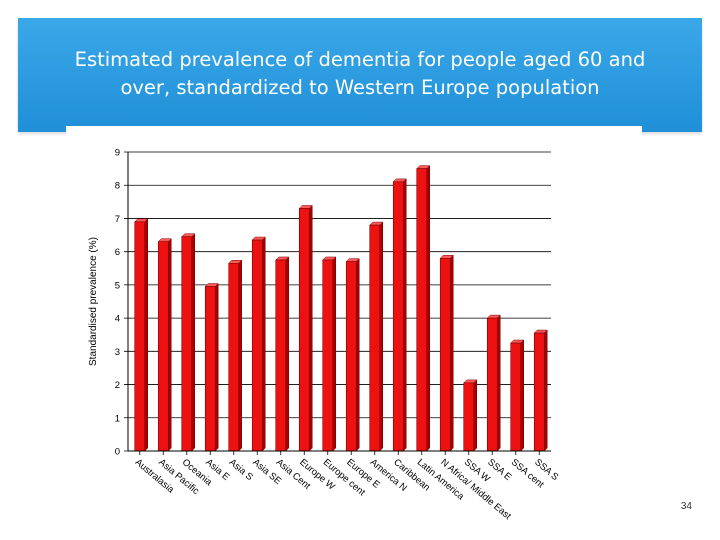 This screenshot has height=540, width=720. Describe the element at coordinates (117, 319) in the screenshot. I see `y-tick-label: 4` at that location.